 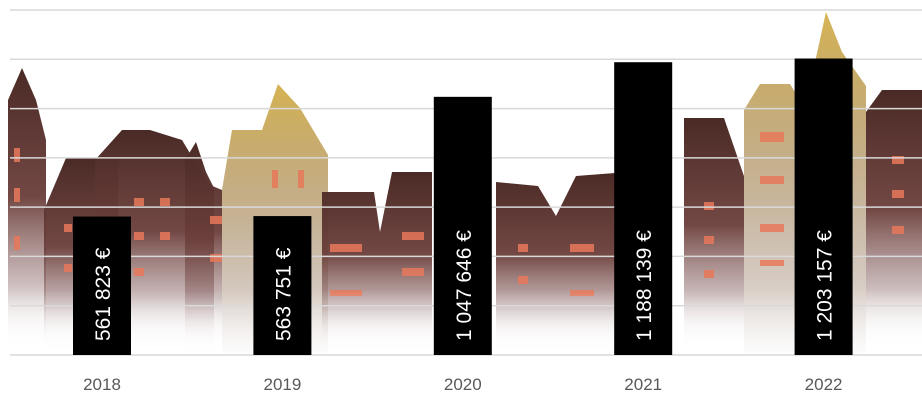 I want to click on x-tick-2022: 2022, so click(x=824, y=384).